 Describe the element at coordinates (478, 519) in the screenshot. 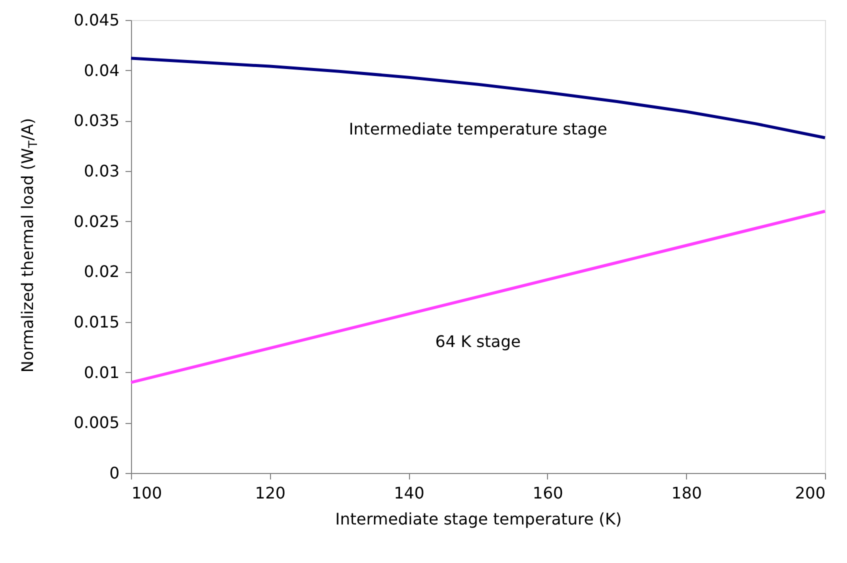

I see `x-axis-title: Intermediate stage temperature (K)` at that location.